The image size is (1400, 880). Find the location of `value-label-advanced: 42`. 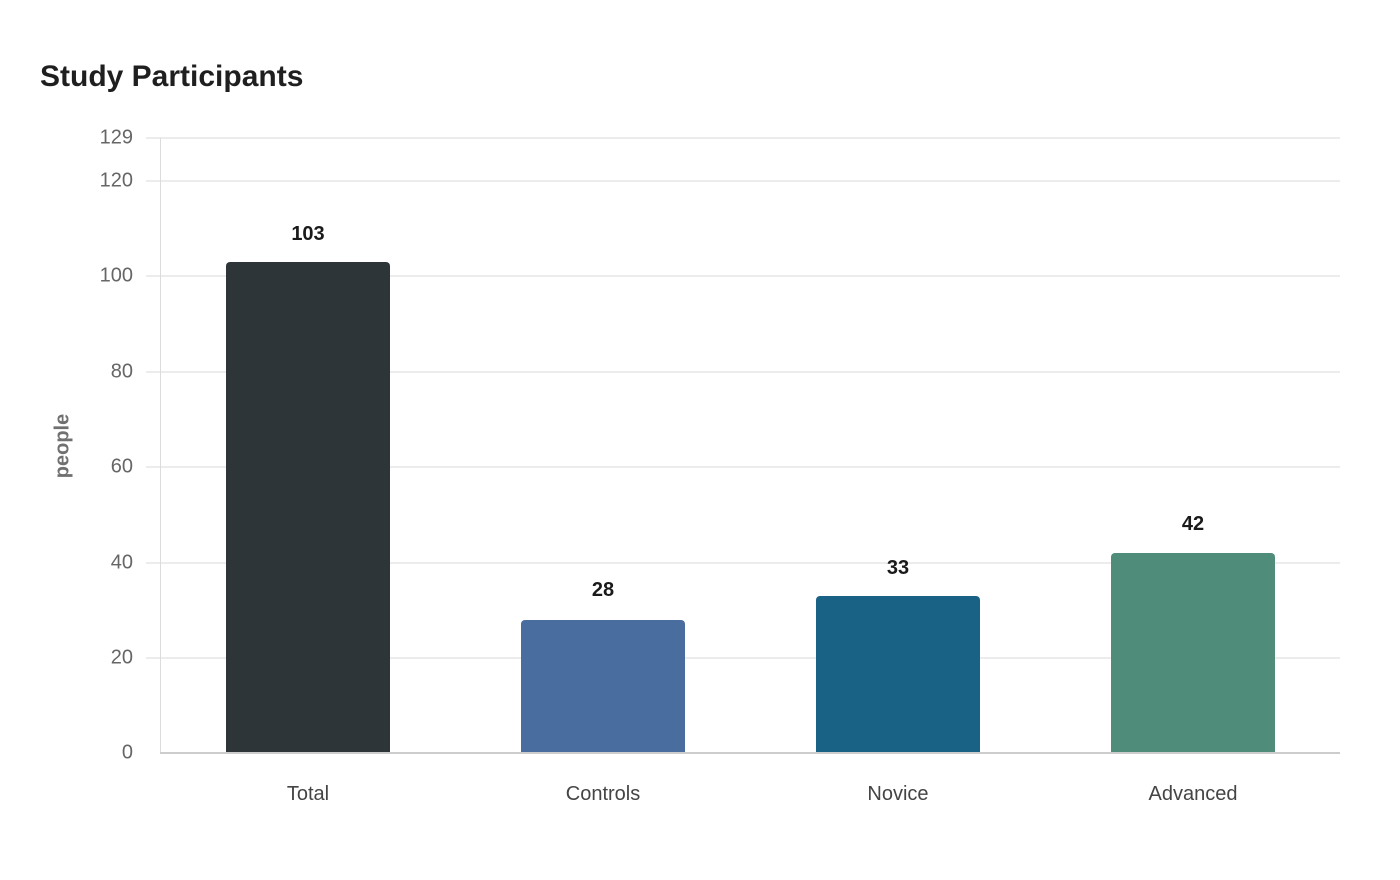

value-label-advanced: 42 is located at coordinates (1193, 524).